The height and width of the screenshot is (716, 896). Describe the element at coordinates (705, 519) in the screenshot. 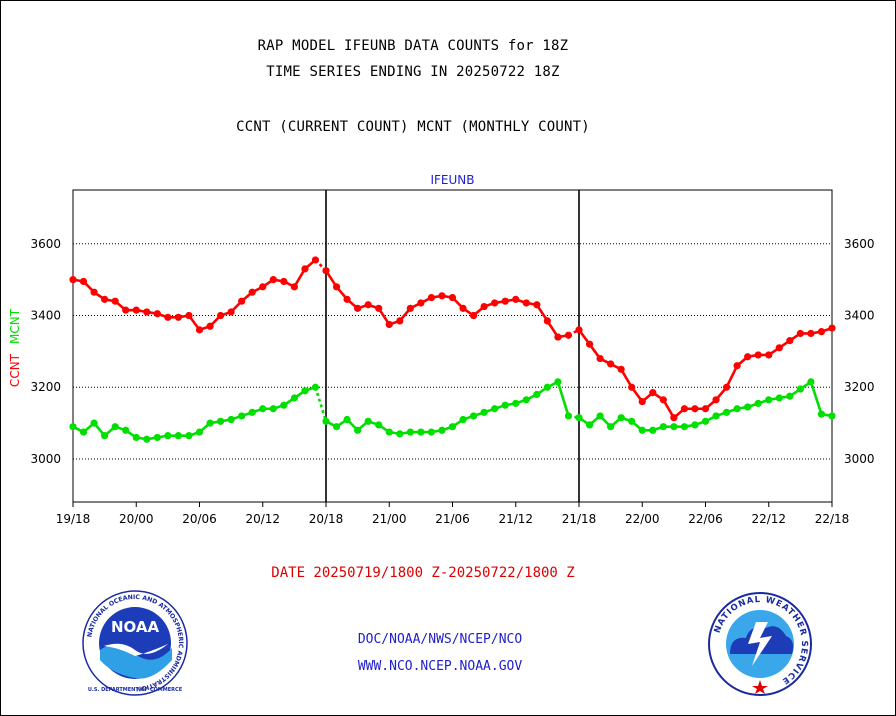

I see `x-tick-label: 22/06` at that location.